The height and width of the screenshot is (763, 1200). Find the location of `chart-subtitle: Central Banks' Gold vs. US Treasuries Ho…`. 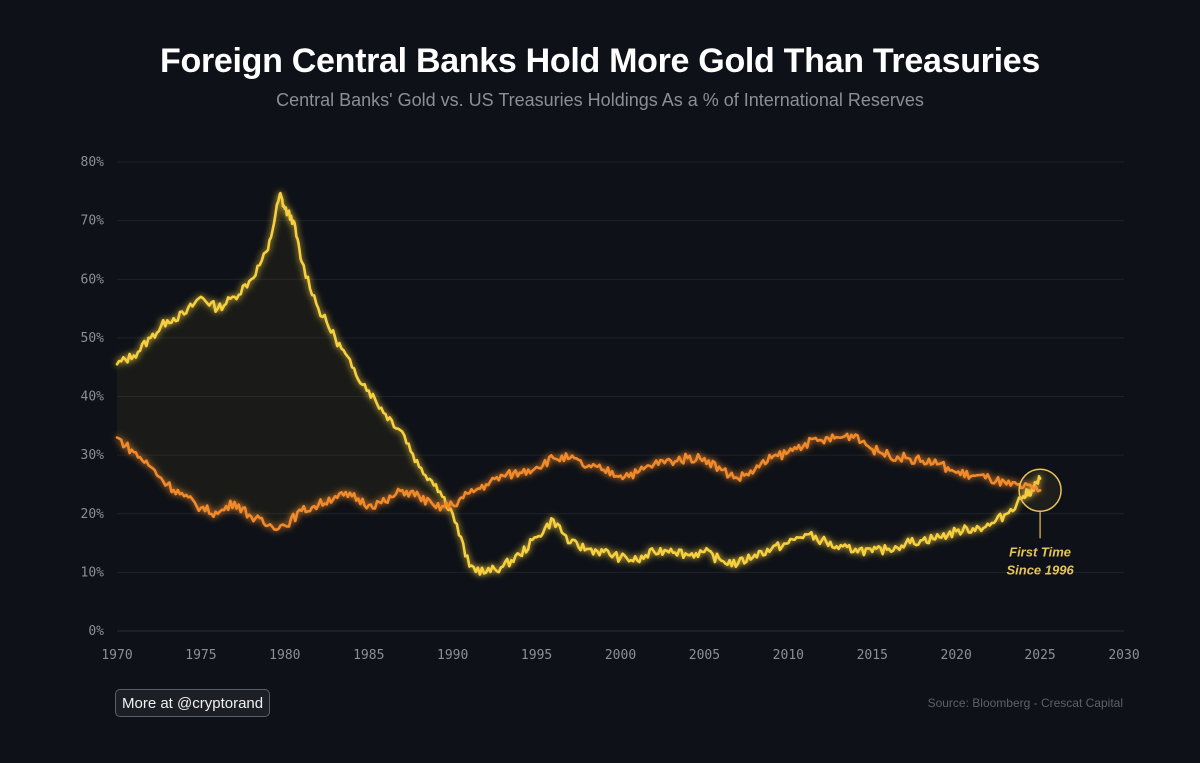

chart-subtitle: Central Banks' Gold vs. US Treasuries Ho… is located at coordinates (600, 100).